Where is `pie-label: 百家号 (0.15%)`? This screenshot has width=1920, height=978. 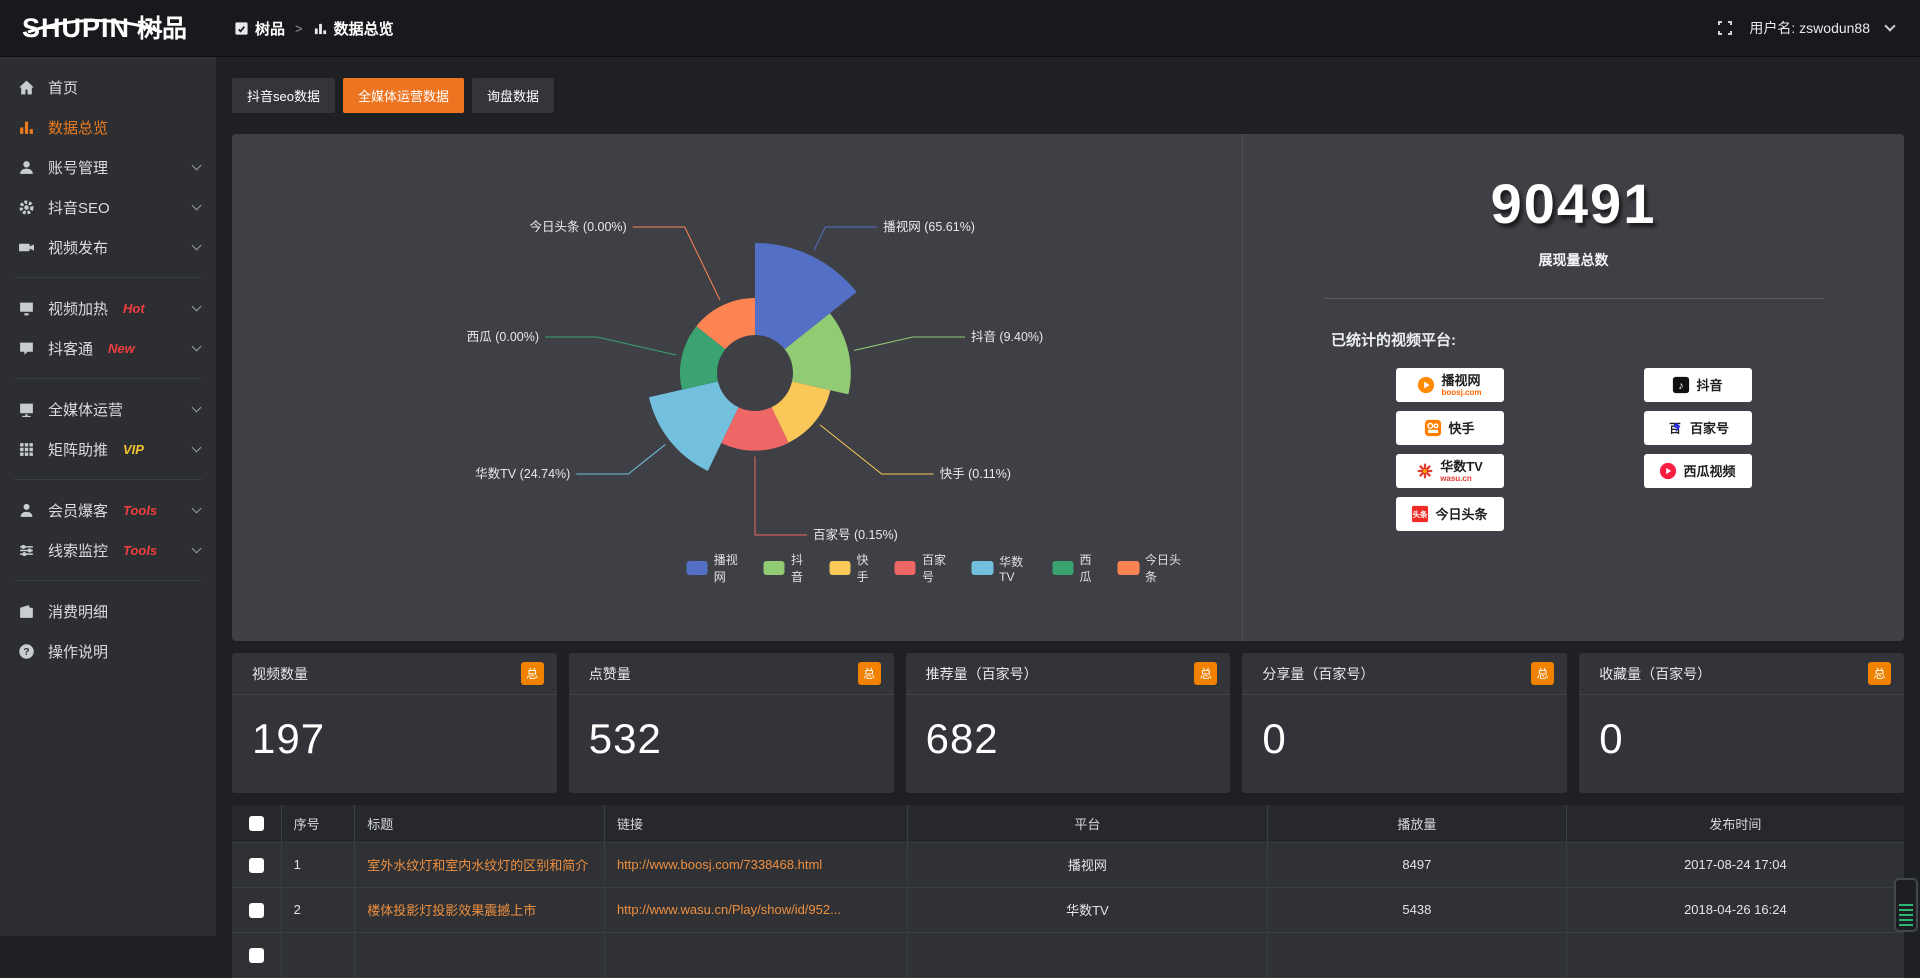 pie-label: 百家号 (0.15%) is located at coordinates (855, 534).